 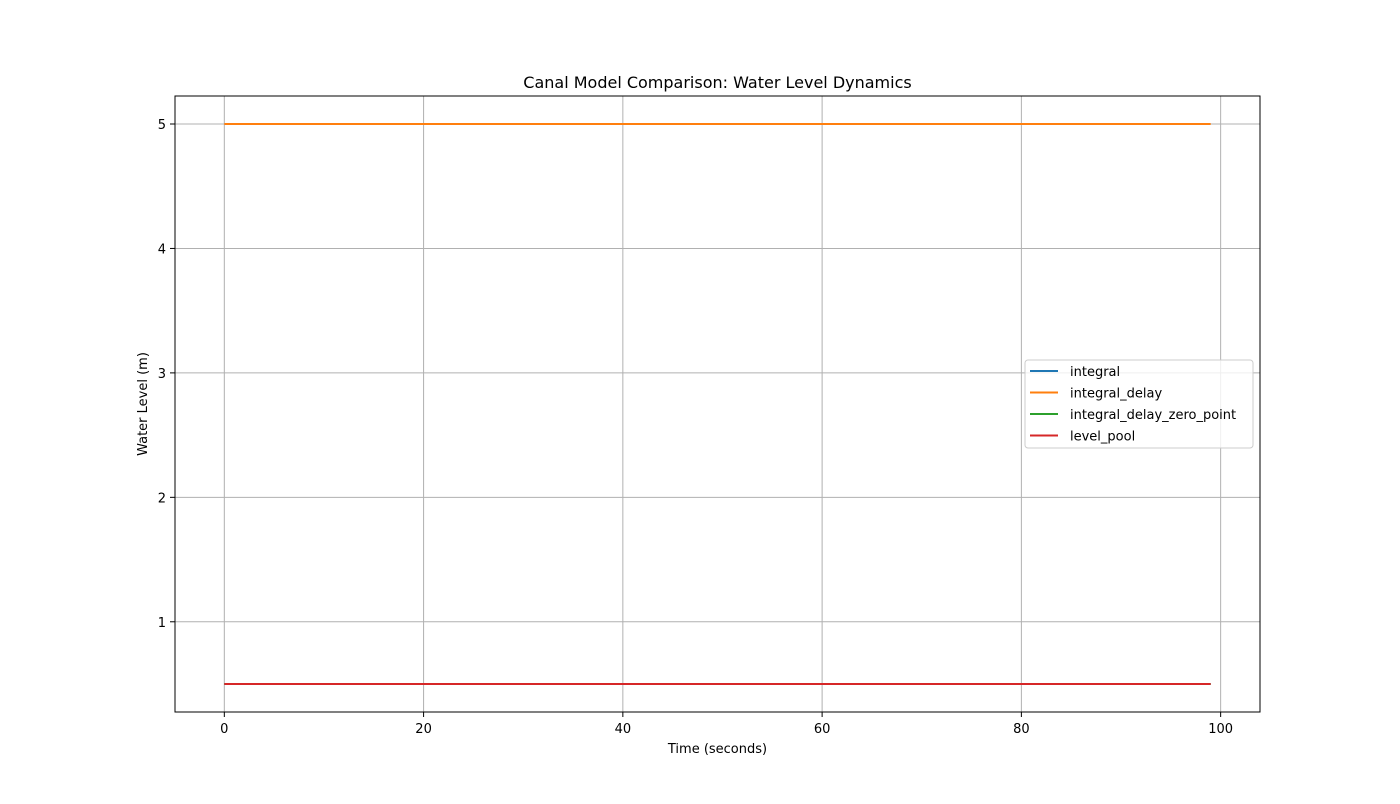 What do you see at coordinates (1153, 415) in the screenshot?
I see `legend-label: integral_delay_zero_point` at bounding box center [1153, 415].